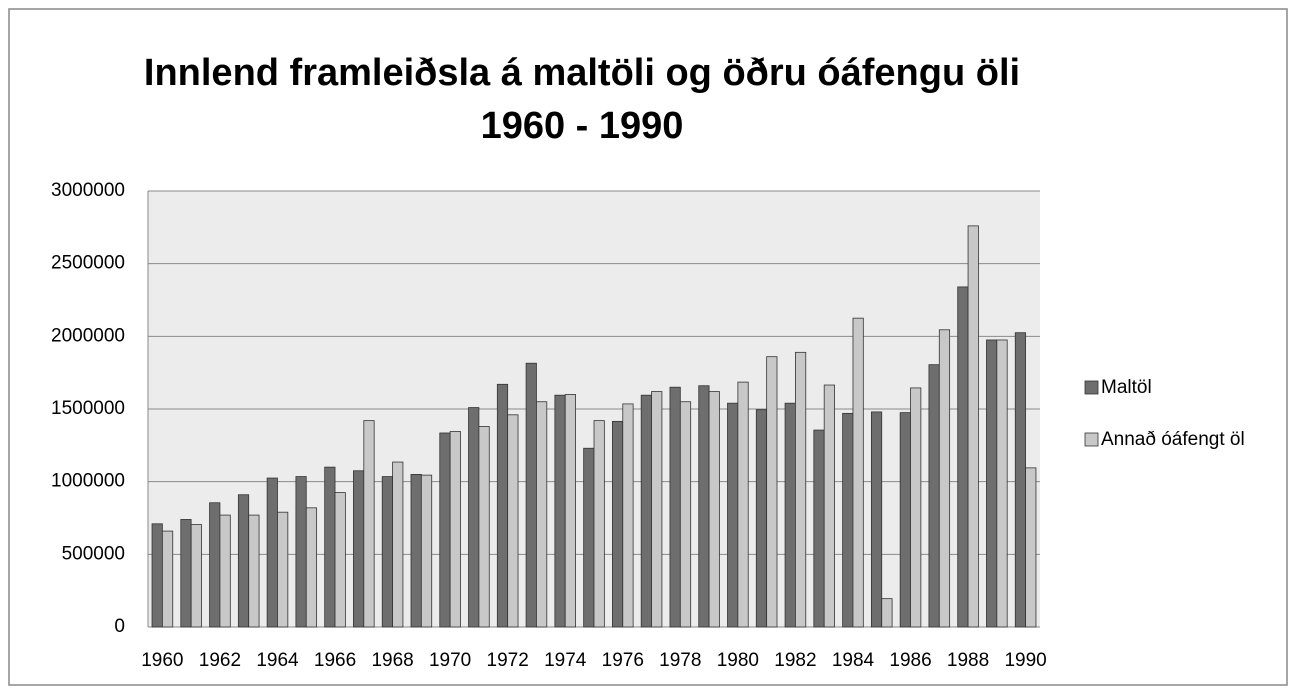  What do you see at coordinates (1173, 439) in the screenshot?
I see `legend-label: Annað óáfengt öl` at bounding box center [1173, 439].